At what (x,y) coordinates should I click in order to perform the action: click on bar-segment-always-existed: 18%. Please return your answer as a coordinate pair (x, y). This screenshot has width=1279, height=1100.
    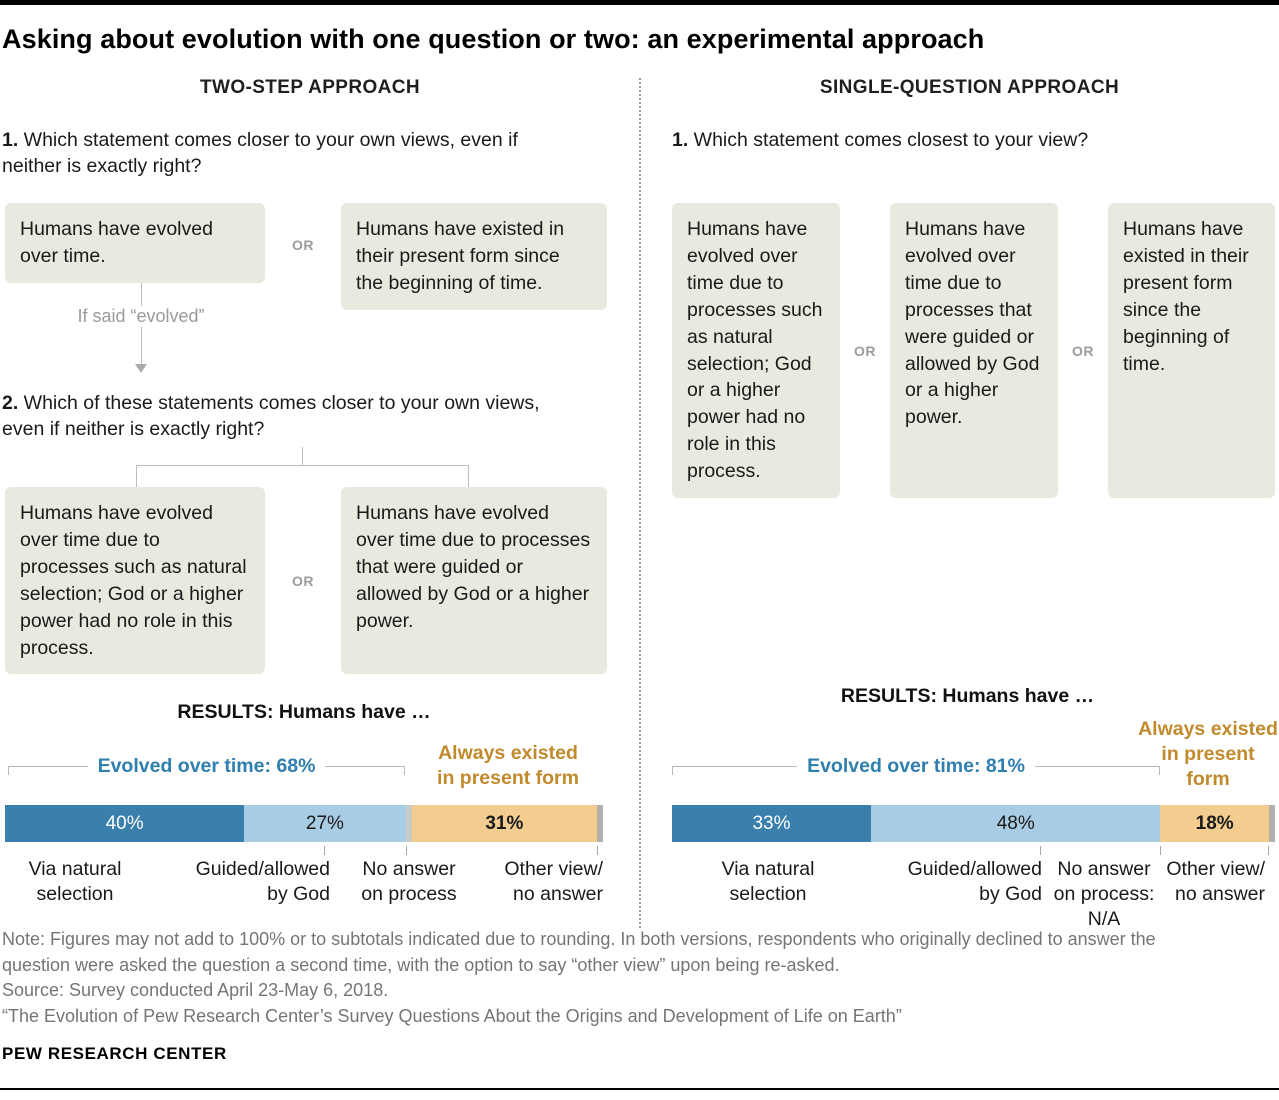
    Looking at the image, I should click on (1214, 823).